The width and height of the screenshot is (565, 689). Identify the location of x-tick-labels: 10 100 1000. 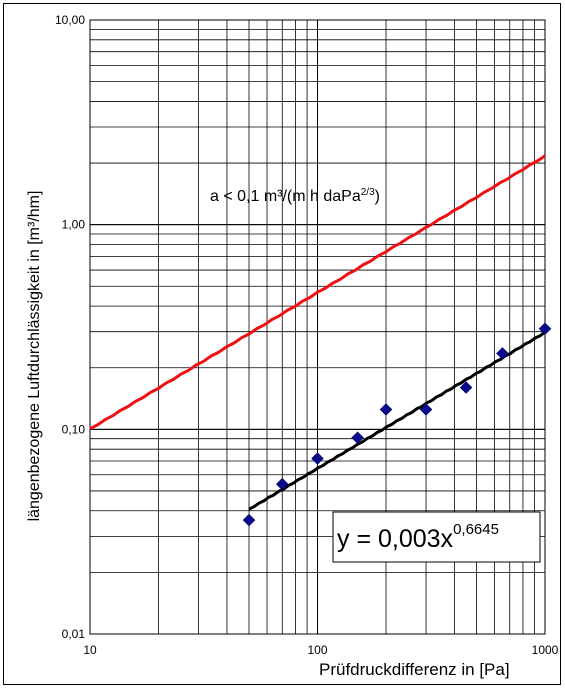
(320, 650).